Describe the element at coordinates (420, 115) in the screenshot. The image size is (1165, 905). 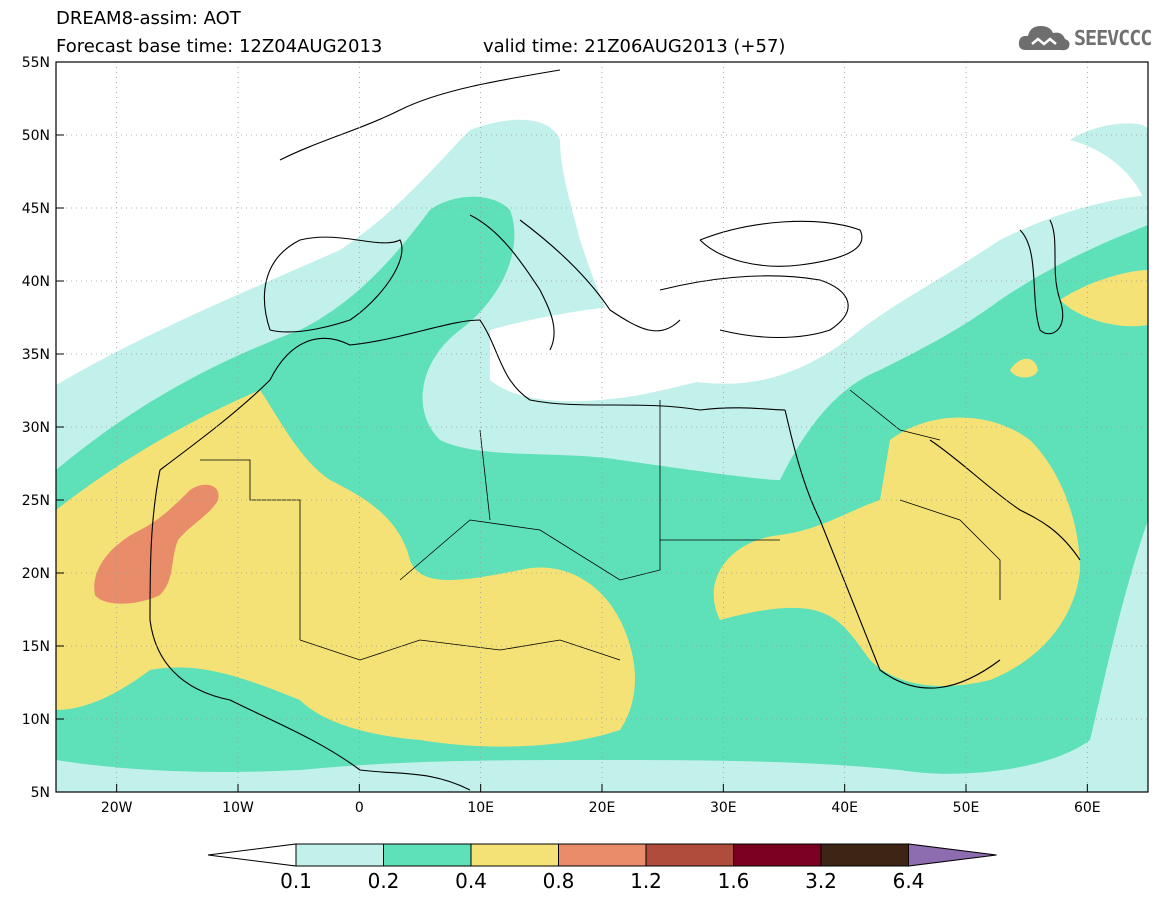
I see `coast-europe-north` at that location.